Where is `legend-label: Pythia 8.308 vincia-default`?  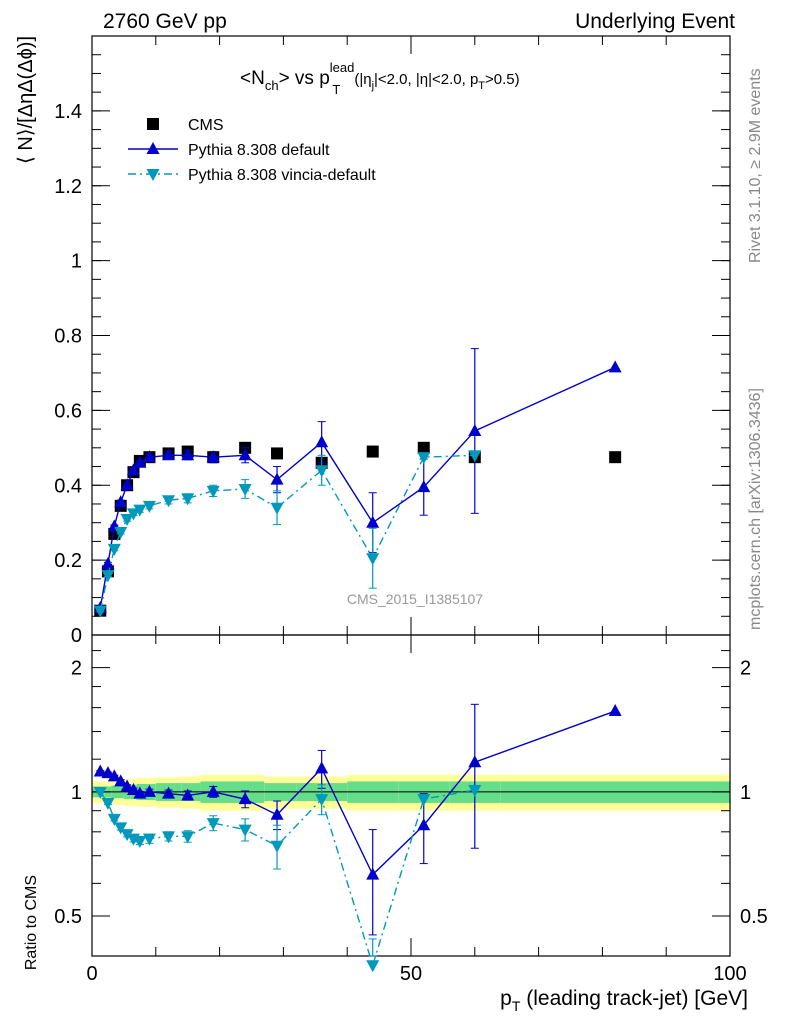 legend-label: Pythia 8.308 vincia-default is located at coordinates (282, 175).